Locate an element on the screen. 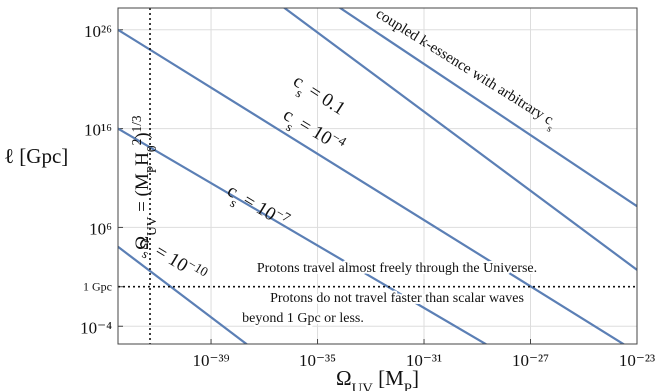 Image resolution: width=662 pixels, height=391 pixels. x-axis-label-part: UV is located at coordinates (363, 386).